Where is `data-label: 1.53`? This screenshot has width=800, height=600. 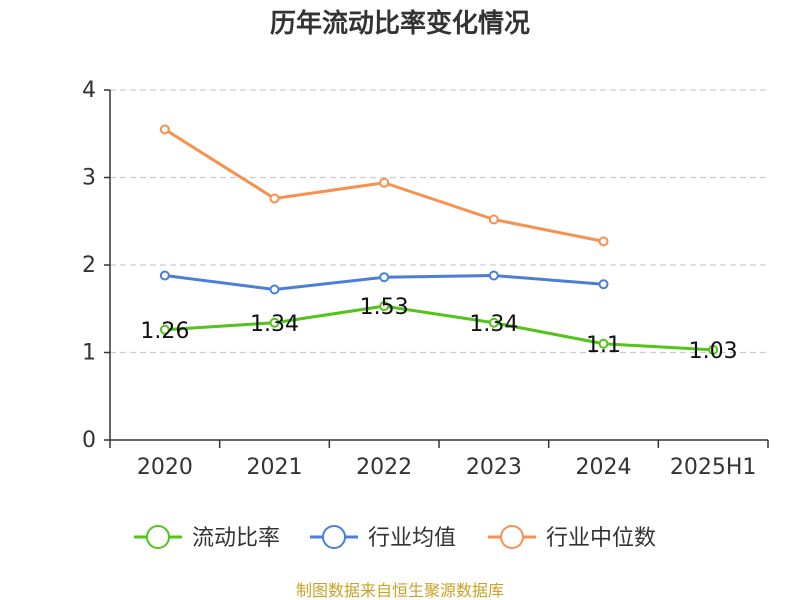
data-label: 1.53 is located at coordinates (384, 307).